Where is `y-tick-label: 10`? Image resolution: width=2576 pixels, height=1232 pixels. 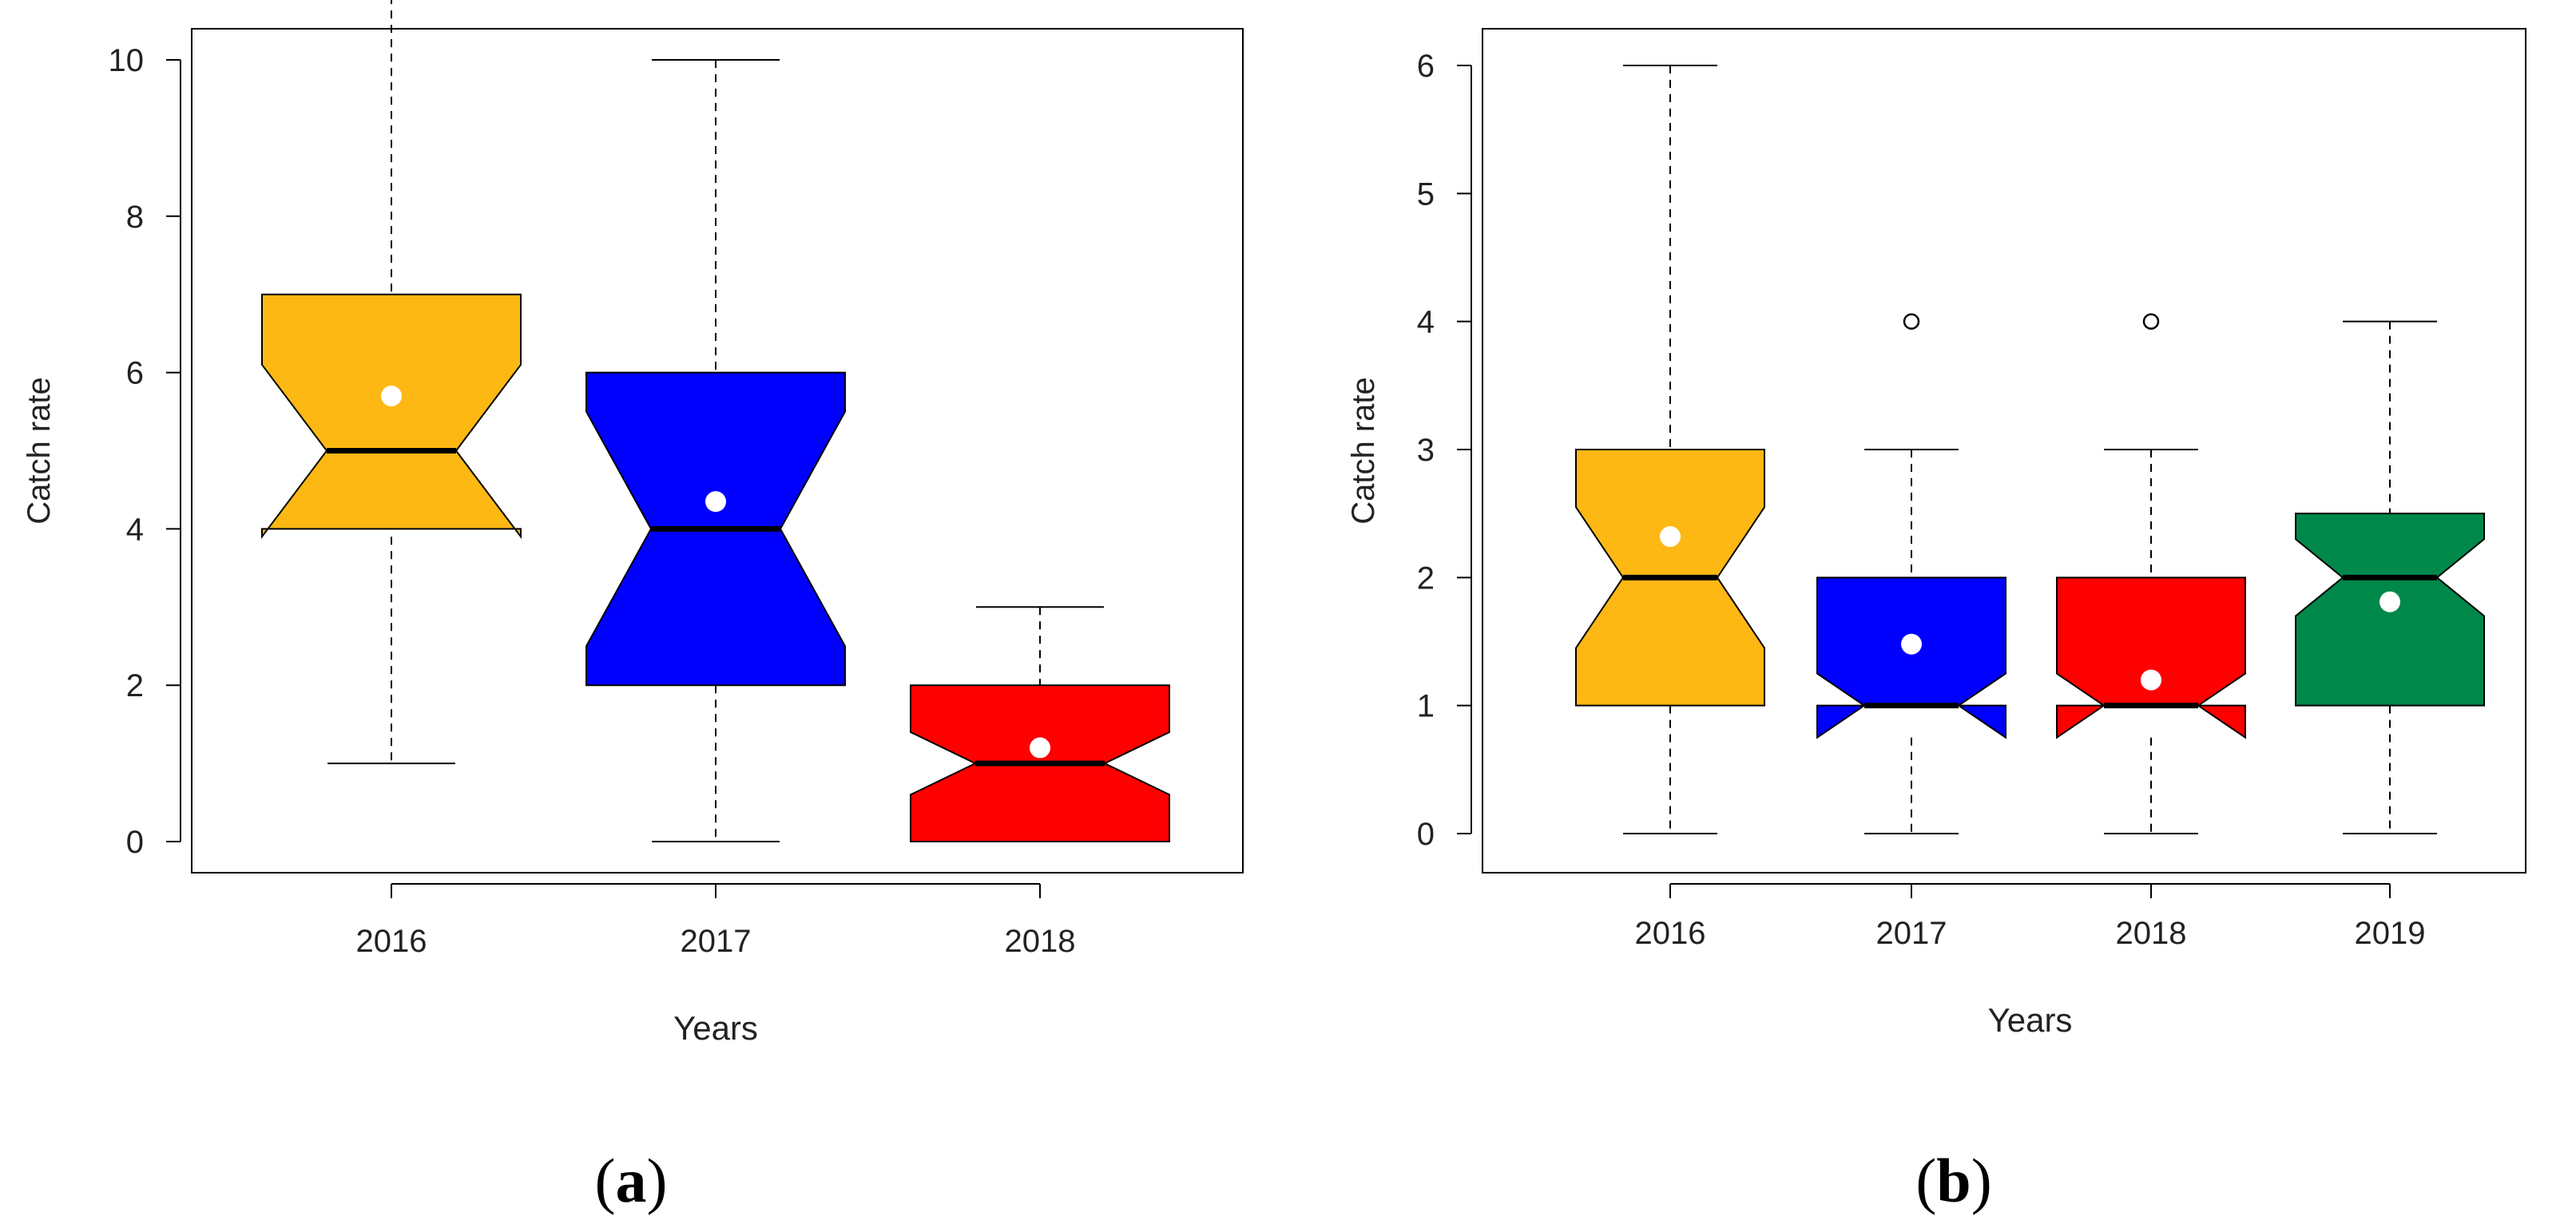
y-tick-label: 10 is located at coordinates (127, 60).